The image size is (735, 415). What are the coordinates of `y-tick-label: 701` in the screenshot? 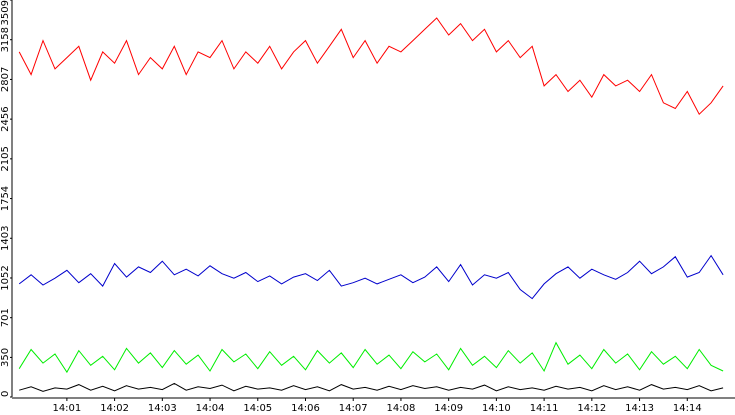 It's located at (5, 317).